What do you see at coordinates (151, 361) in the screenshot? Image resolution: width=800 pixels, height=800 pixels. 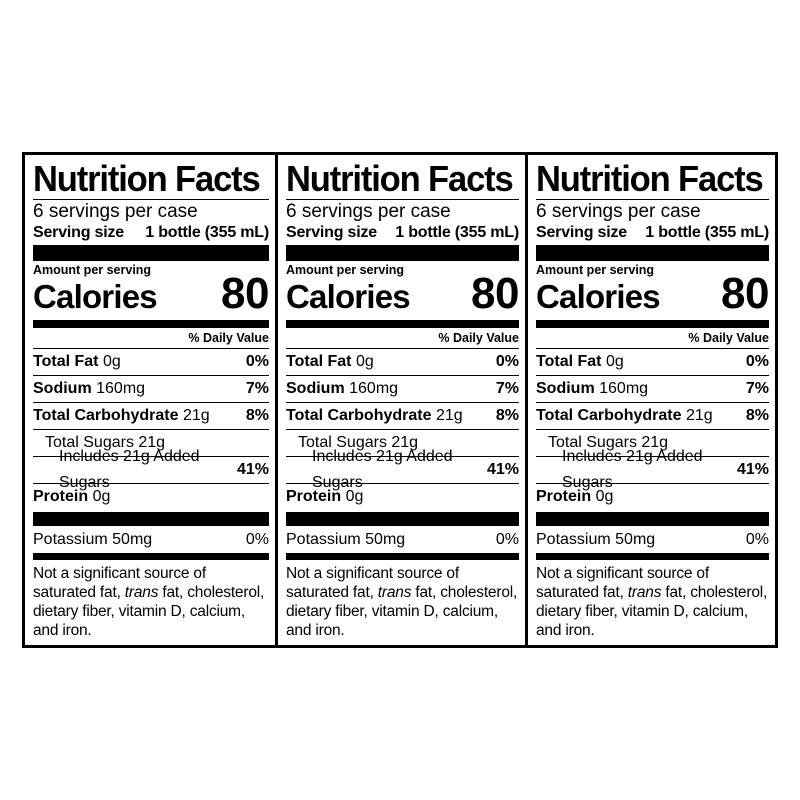 I see `total-fat-row: Total Fat 0g 0%` at bounding box center [151, 361].